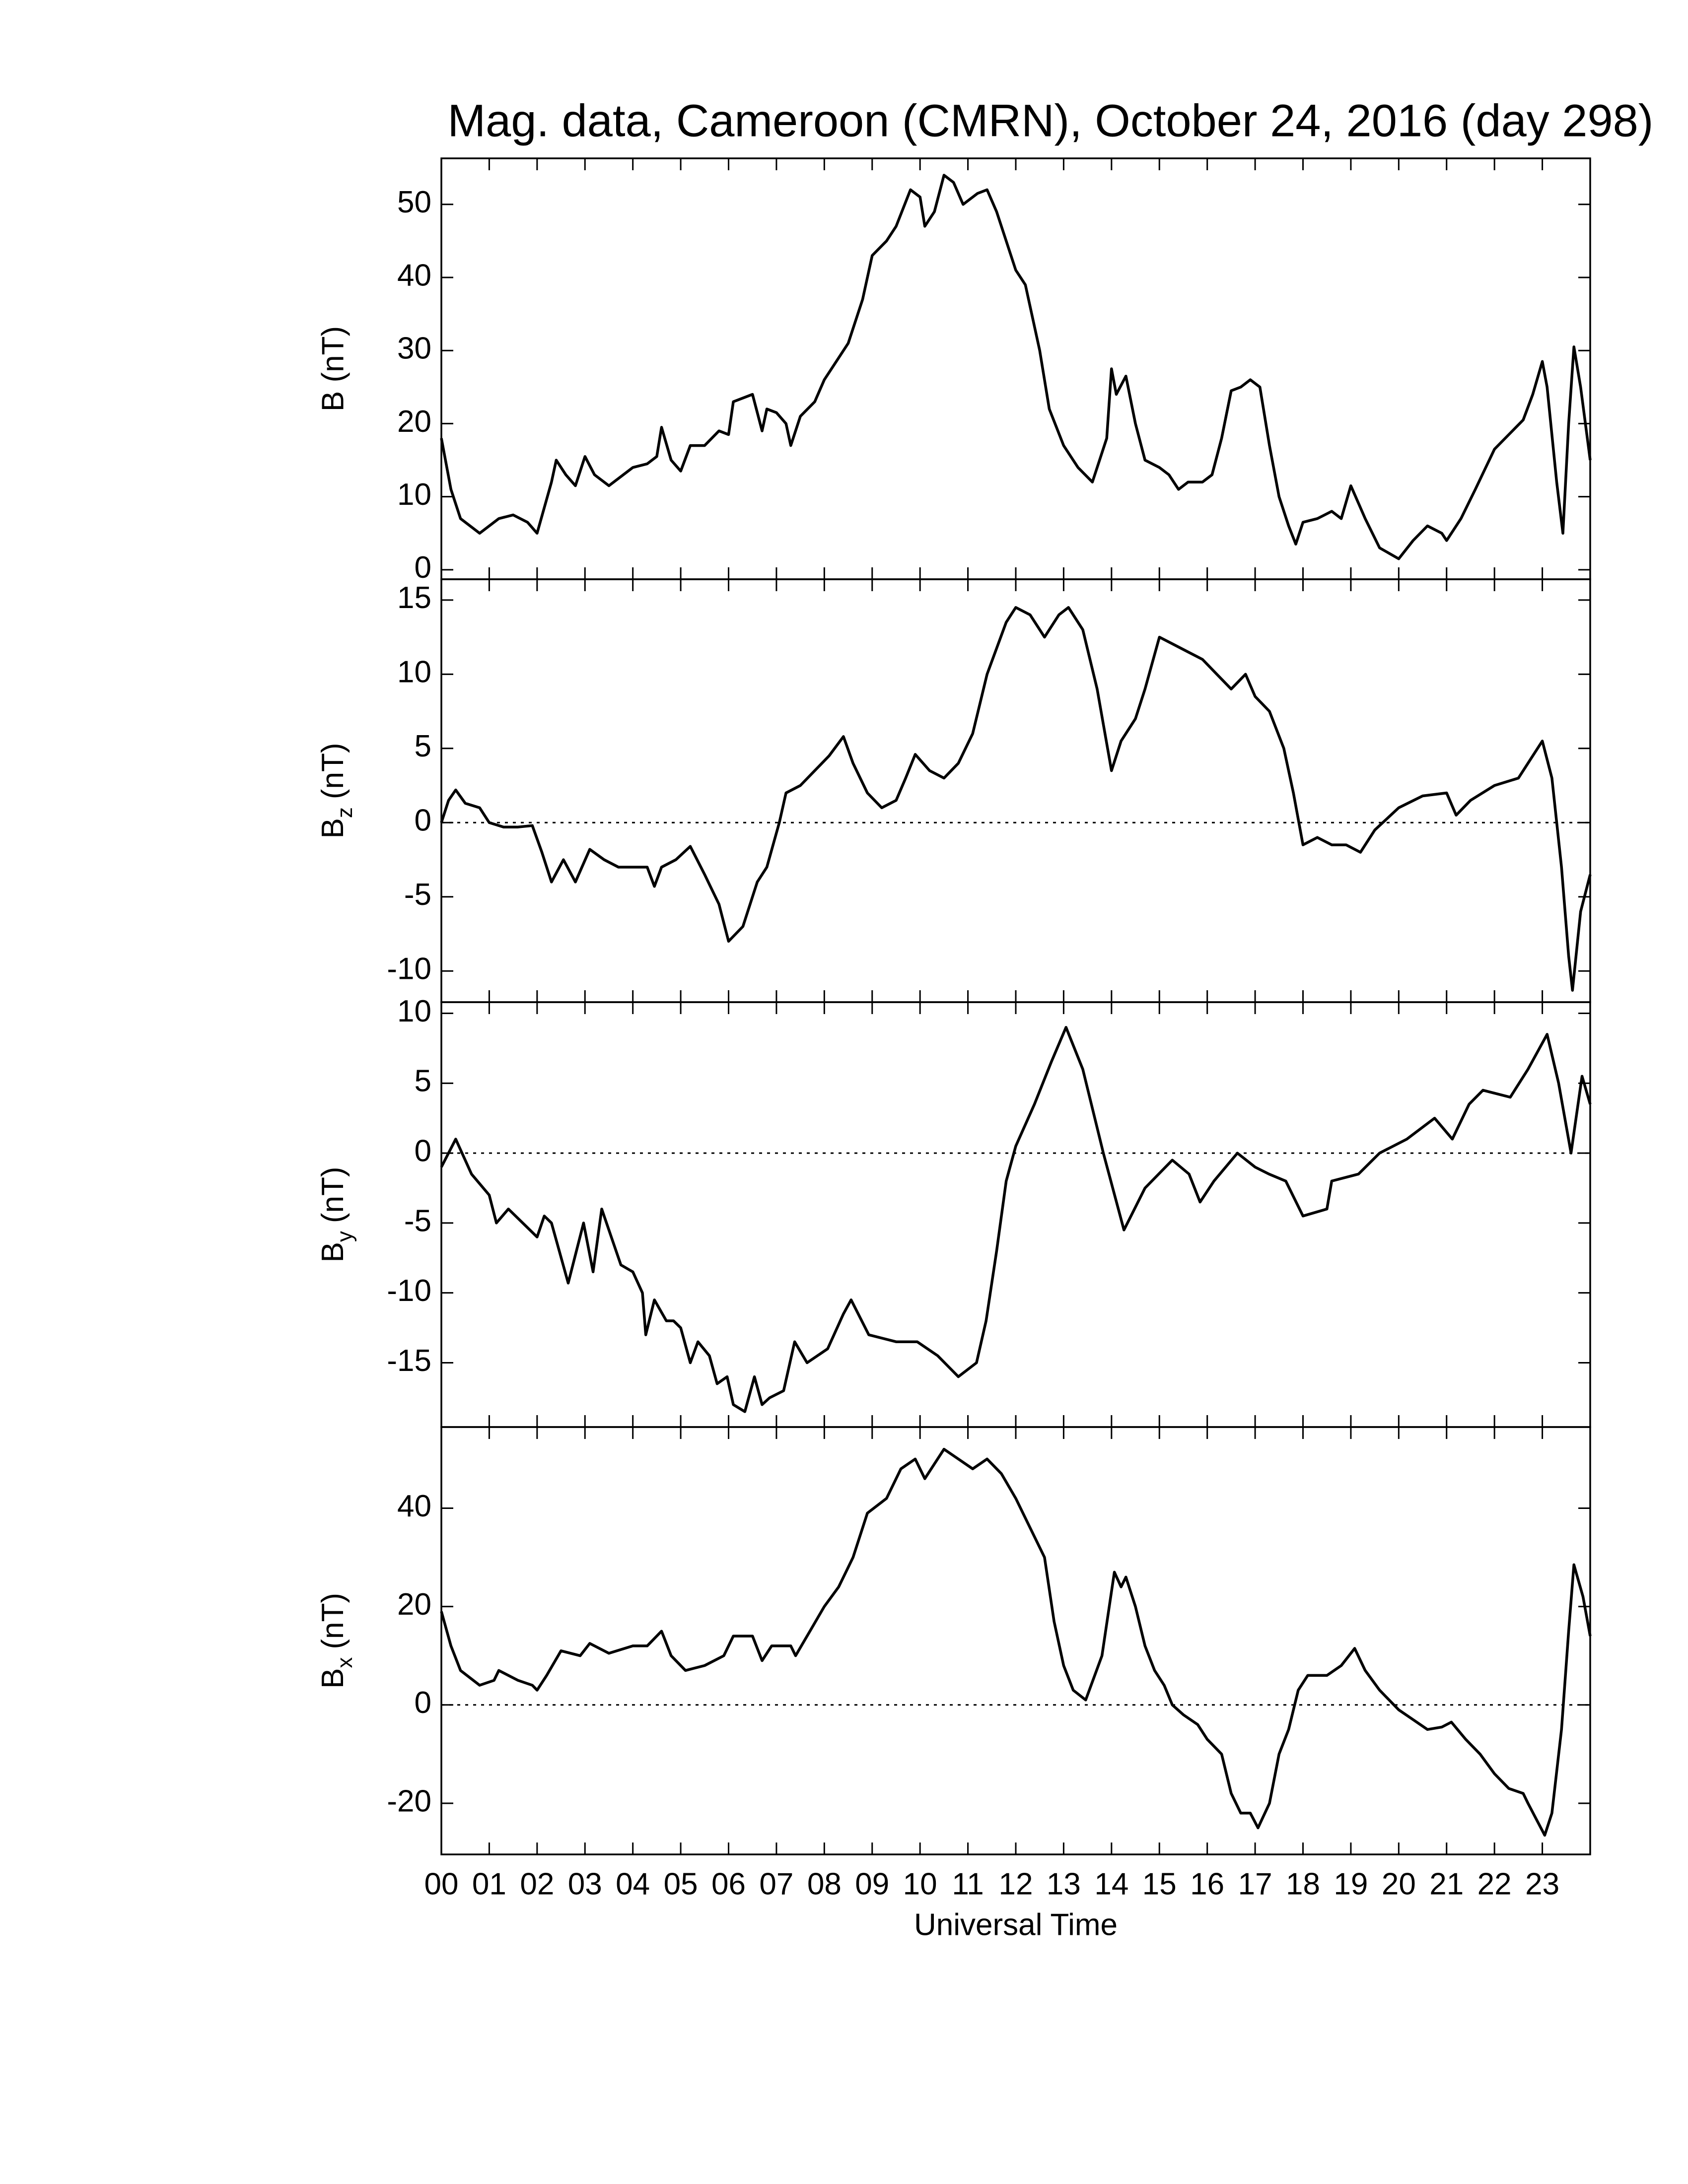  Describe the element at coordinates (1542, 1884) in the screenshot. I see `x-tick-label: 23` at that location.